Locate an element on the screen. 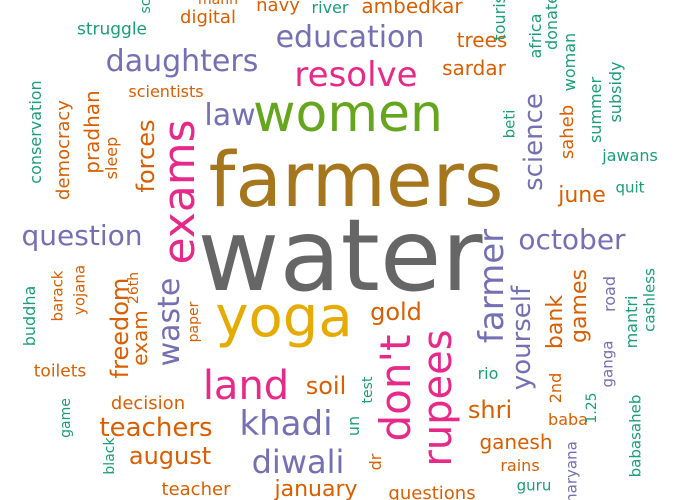 The image size is (680, 500). word-exam: exam is located at coordinates (140, 338).